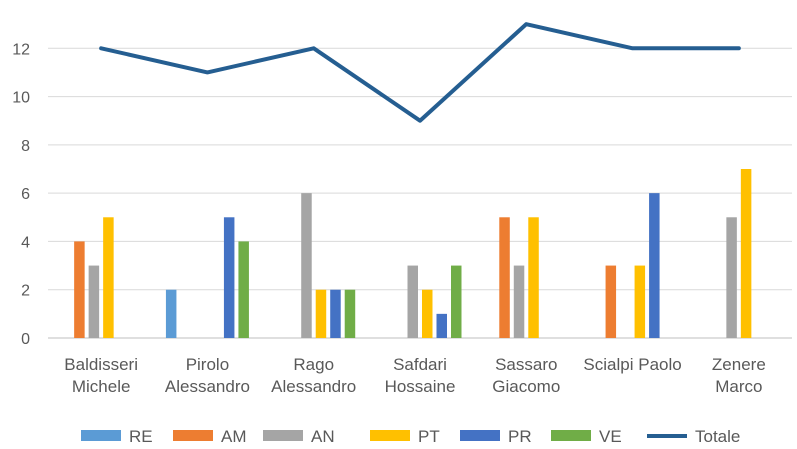 The image size is (797, 449). I want to click on bar-re, so click(171, 313).